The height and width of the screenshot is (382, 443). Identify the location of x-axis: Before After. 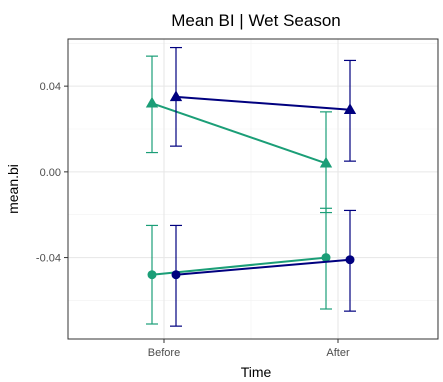
(249, 349).